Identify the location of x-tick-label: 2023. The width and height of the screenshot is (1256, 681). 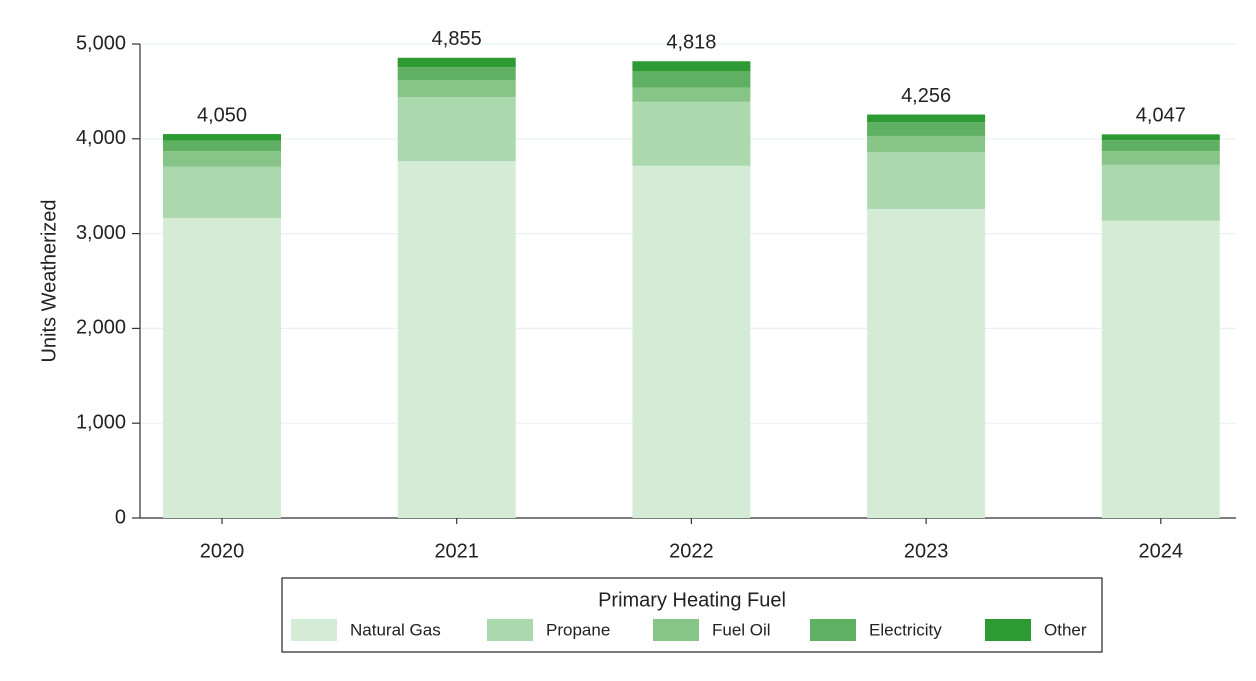
(926, 551).